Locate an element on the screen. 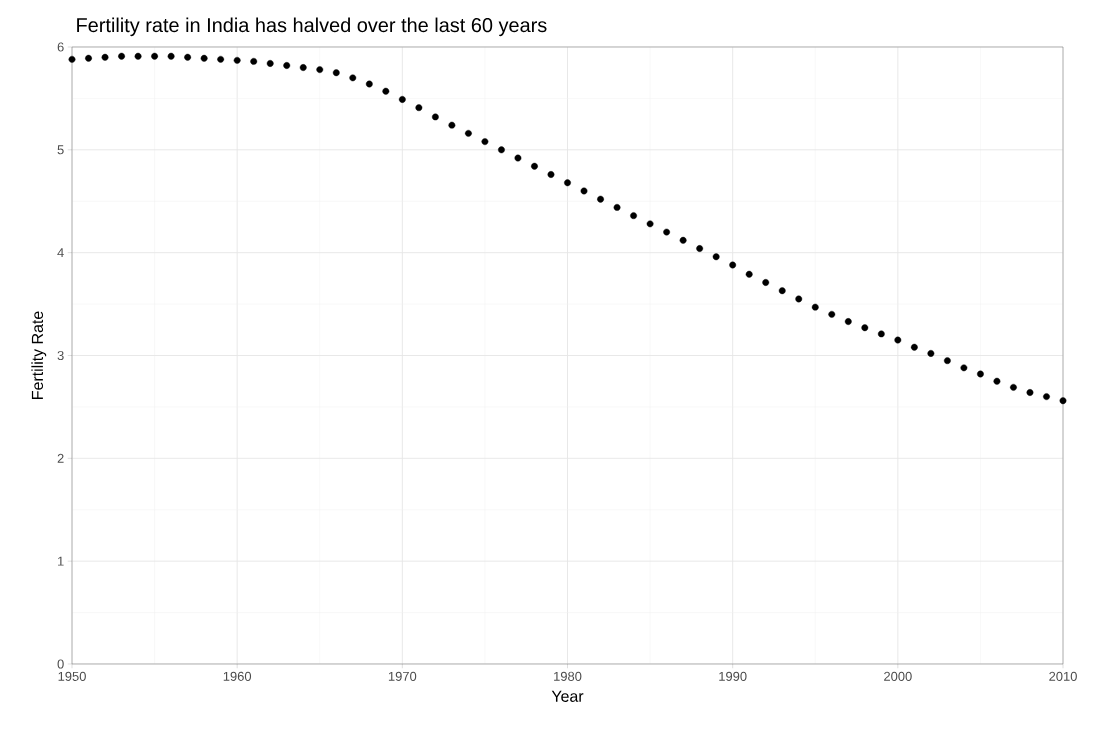 This screenshot has width=1099, height=748. y-tick-label: 2 is located at coordinates (60, 458).